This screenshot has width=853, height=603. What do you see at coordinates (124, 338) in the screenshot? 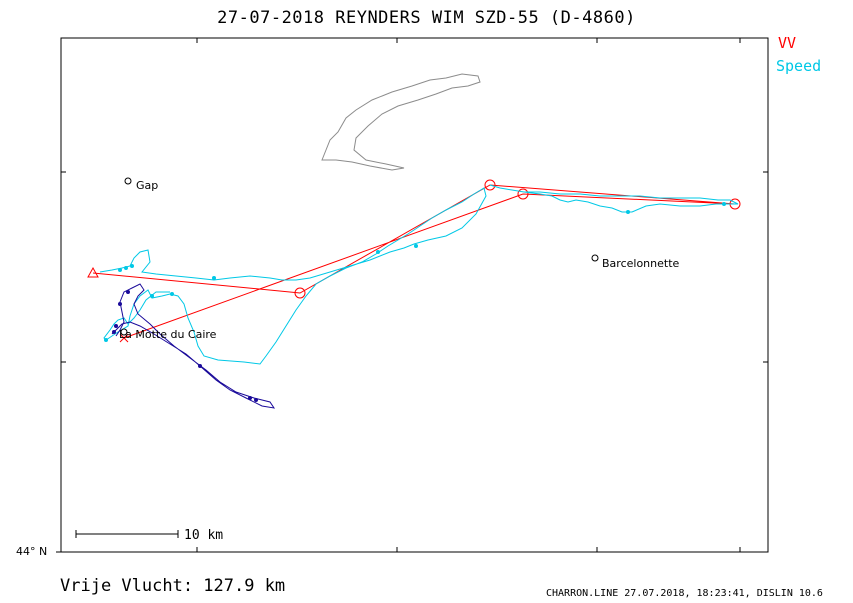
I see `finish-marker` at bounding box center [124, 338].